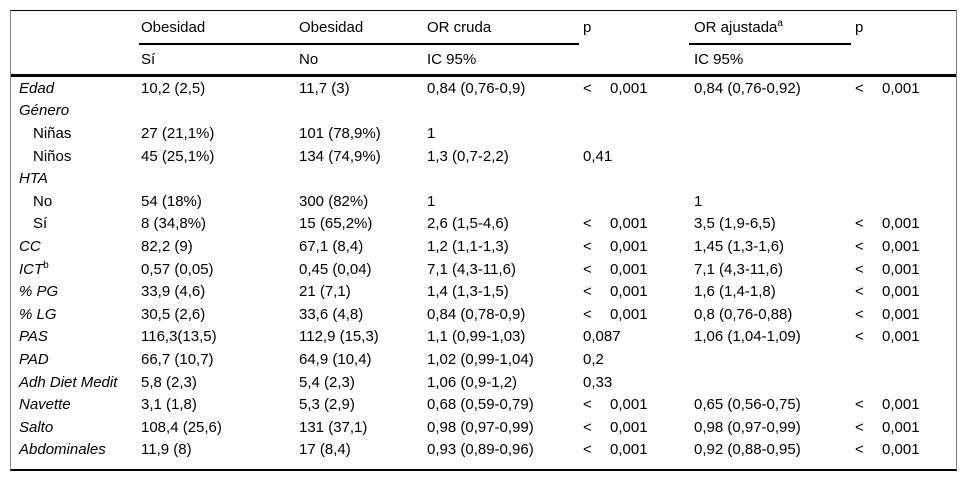 The image size is (968, 486). Describe the element at coordinates (472, 382) in the screenshot. I see `cell-or-cruda: 1,06 (0,9-1,2)` at that location.